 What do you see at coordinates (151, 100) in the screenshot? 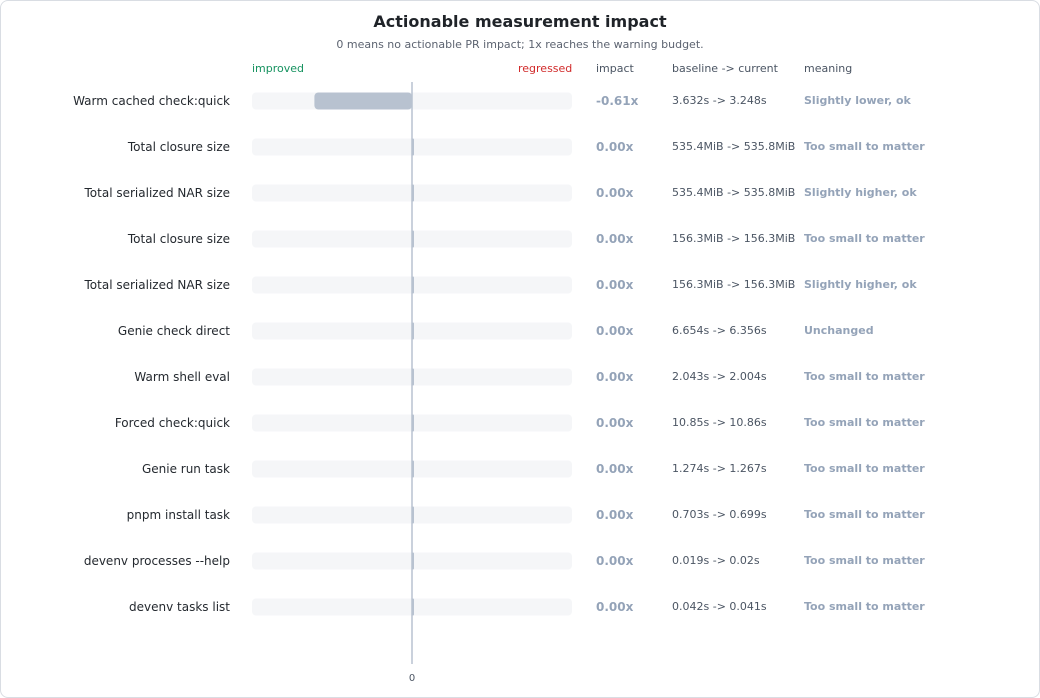
I see `row-label: Warm cached check:quick` at bounding box center [151, 100].